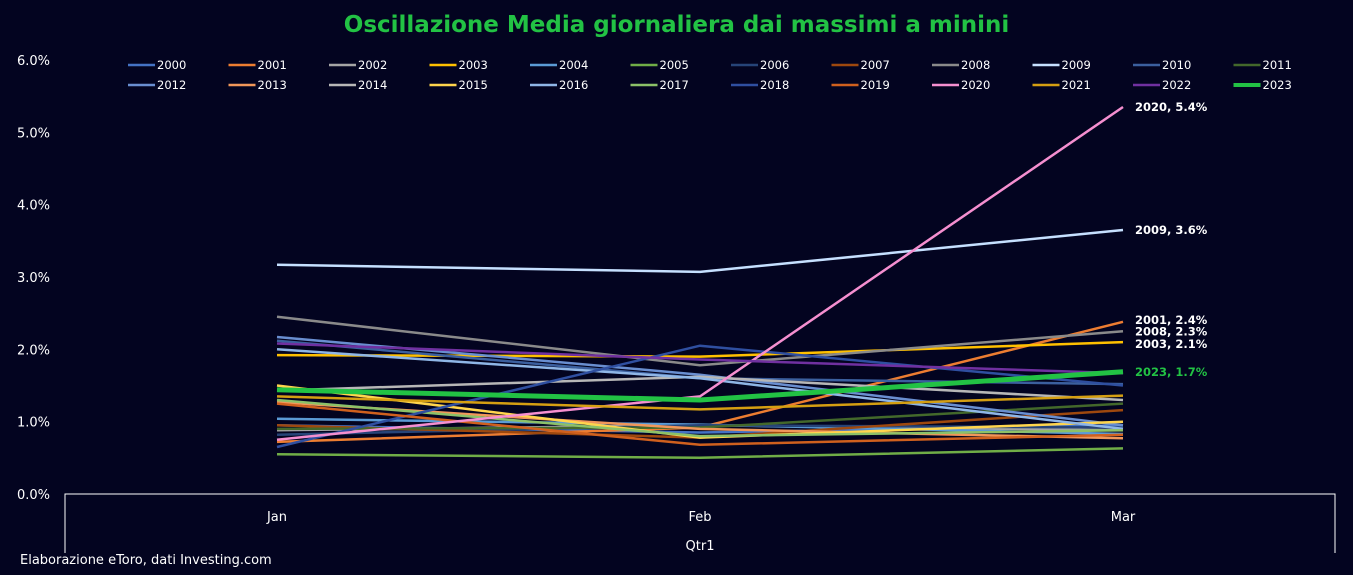 This screenshot has height=575, width=1353. Describe the element at coordinates (1076, 85) in the screenshot. I see `legend-label: 2021` at that location.